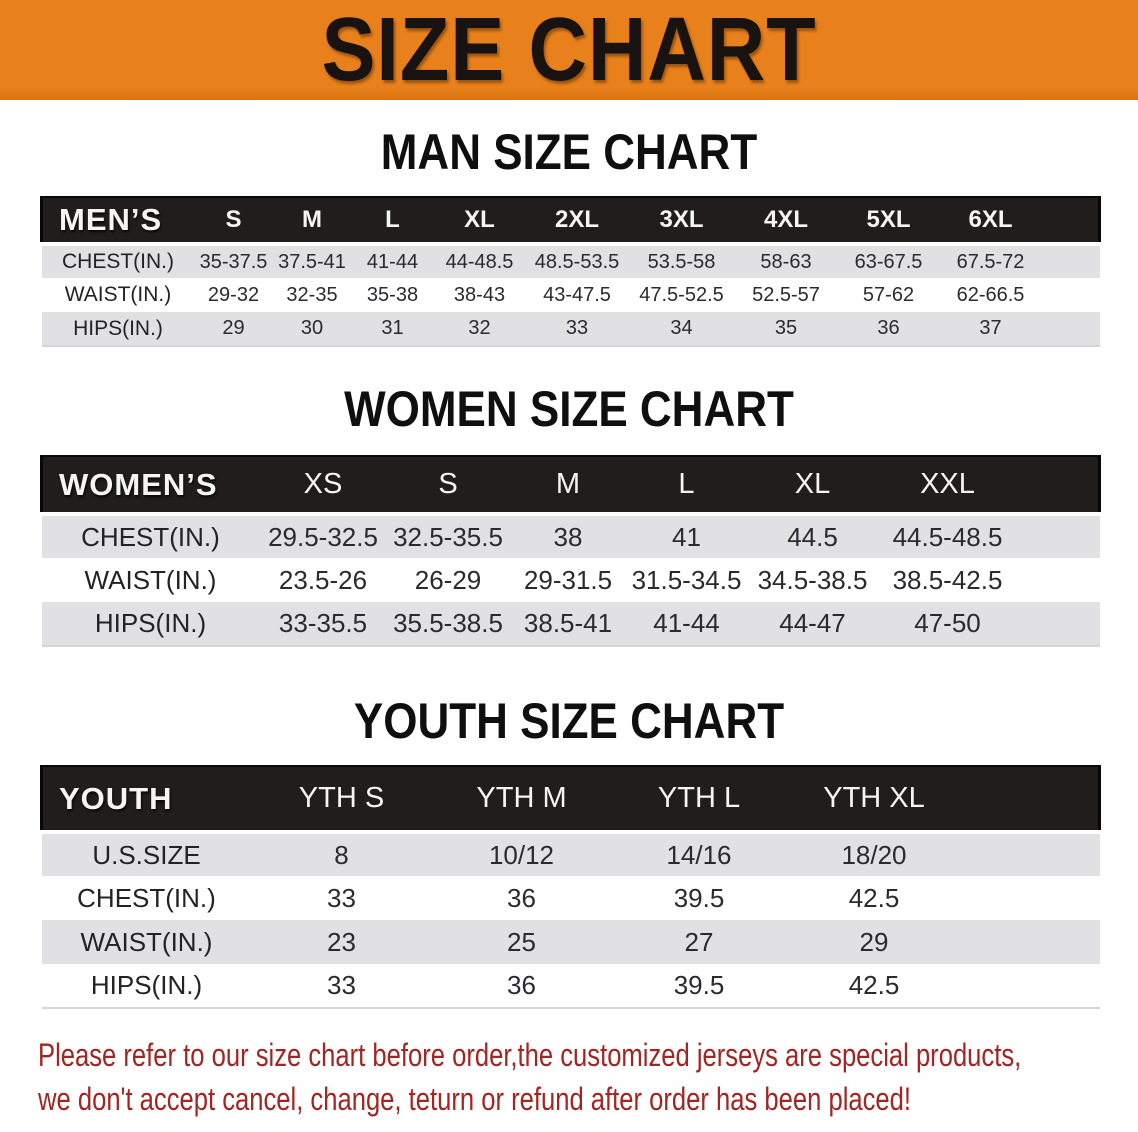  What do you see at coordinates (569, 721) in the screenshot?
I see `youth-heading: YOUTH SIZE CHART` at bounding box center [569, 721].